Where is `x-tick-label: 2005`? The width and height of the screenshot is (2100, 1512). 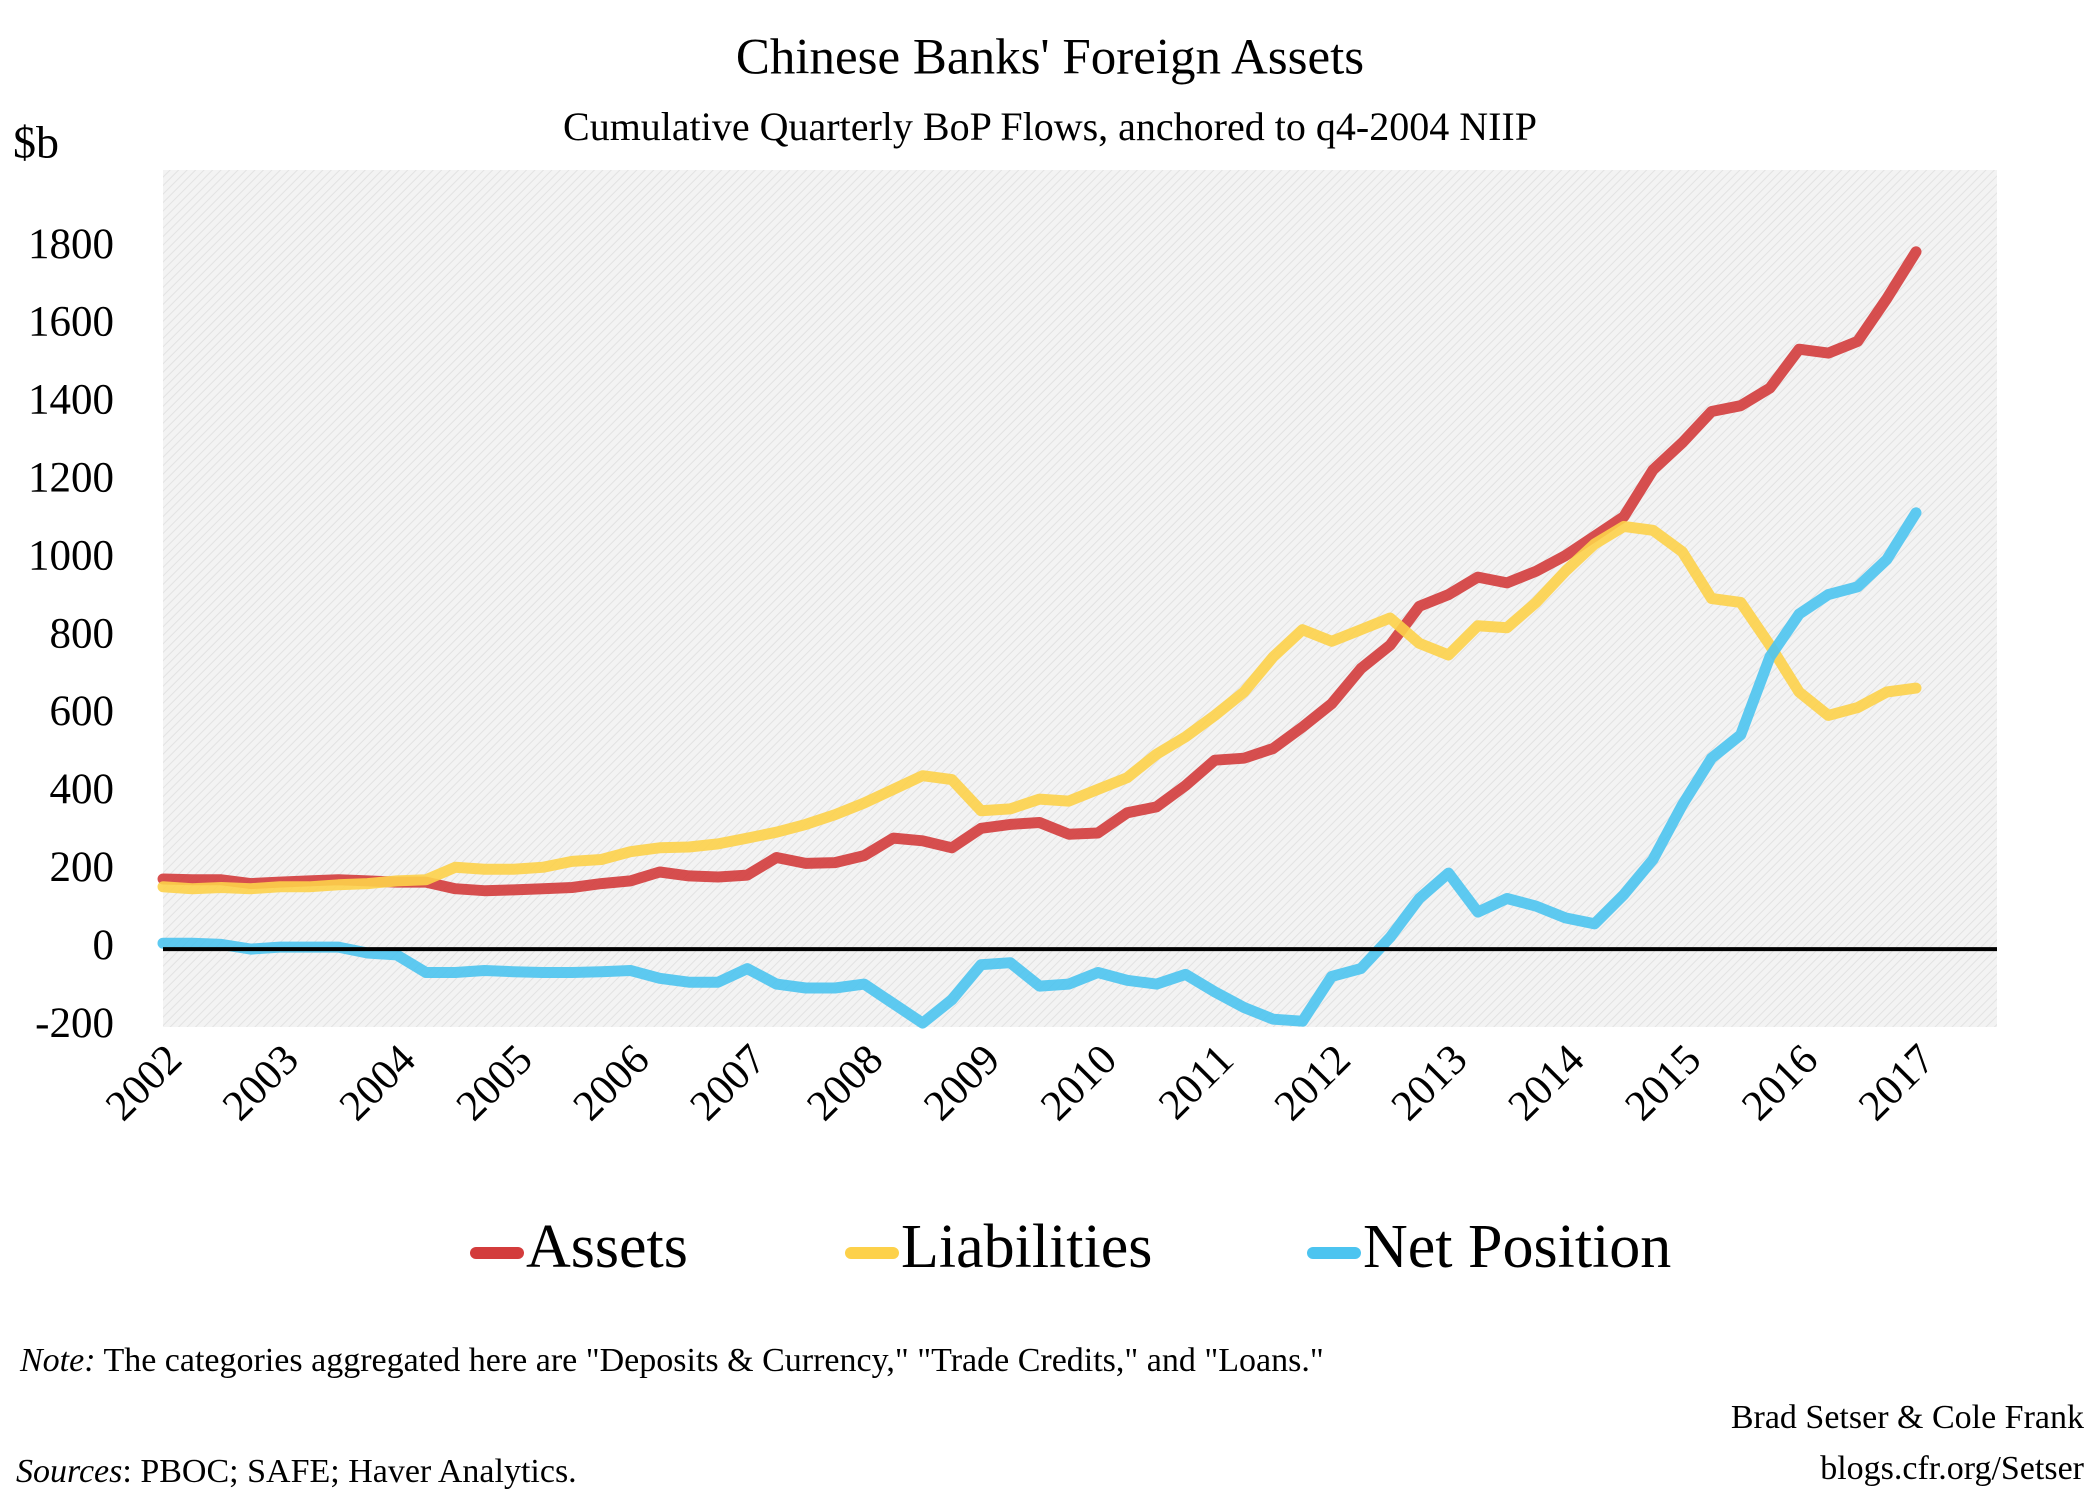 x-tick-label: 2005 is located at coordinates (495, 1083).